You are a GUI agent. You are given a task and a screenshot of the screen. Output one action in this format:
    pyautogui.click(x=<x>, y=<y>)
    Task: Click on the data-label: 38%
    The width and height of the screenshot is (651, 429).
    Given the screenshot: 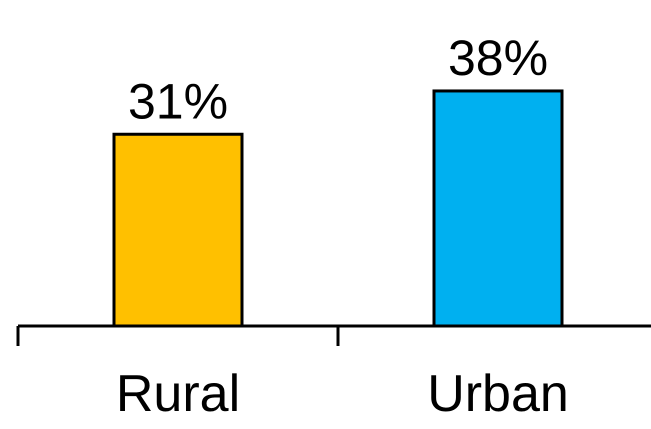 What is the action you would take?
    pyautogui.click(x=498, y=58)
    